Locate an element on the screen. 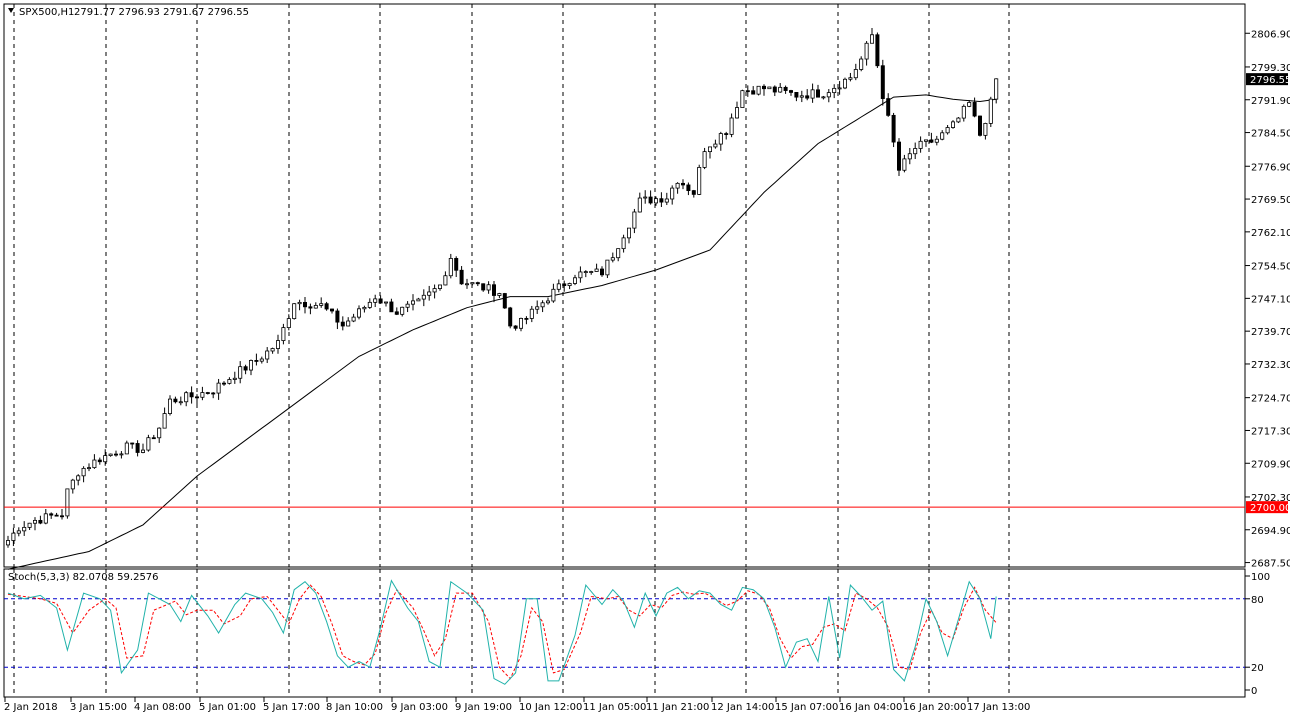 The width and height of the screenshot is (1290, 719). price-tick-label: 2799.30 is located at coordinates (1270, 68).